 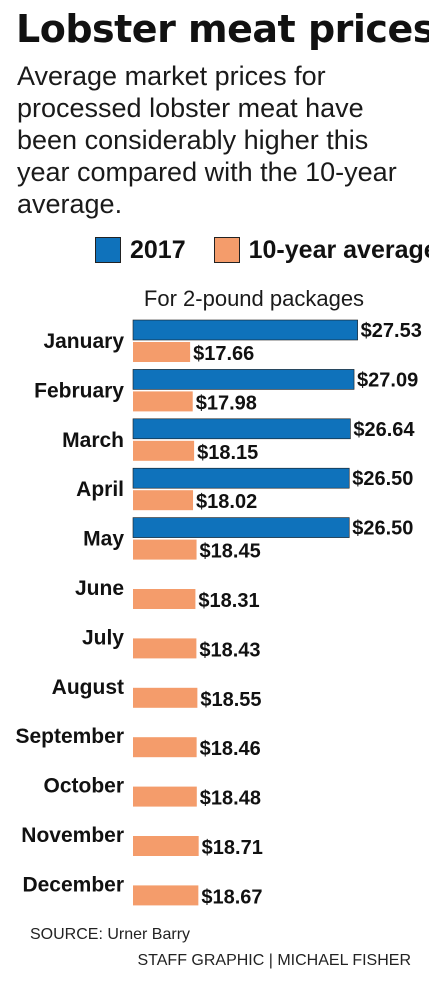 What do you see at coordinates (110, 934) in the screenshot?
I see `source-credit: SOURCE: Urner Barry` at bounding box center [110, 934].